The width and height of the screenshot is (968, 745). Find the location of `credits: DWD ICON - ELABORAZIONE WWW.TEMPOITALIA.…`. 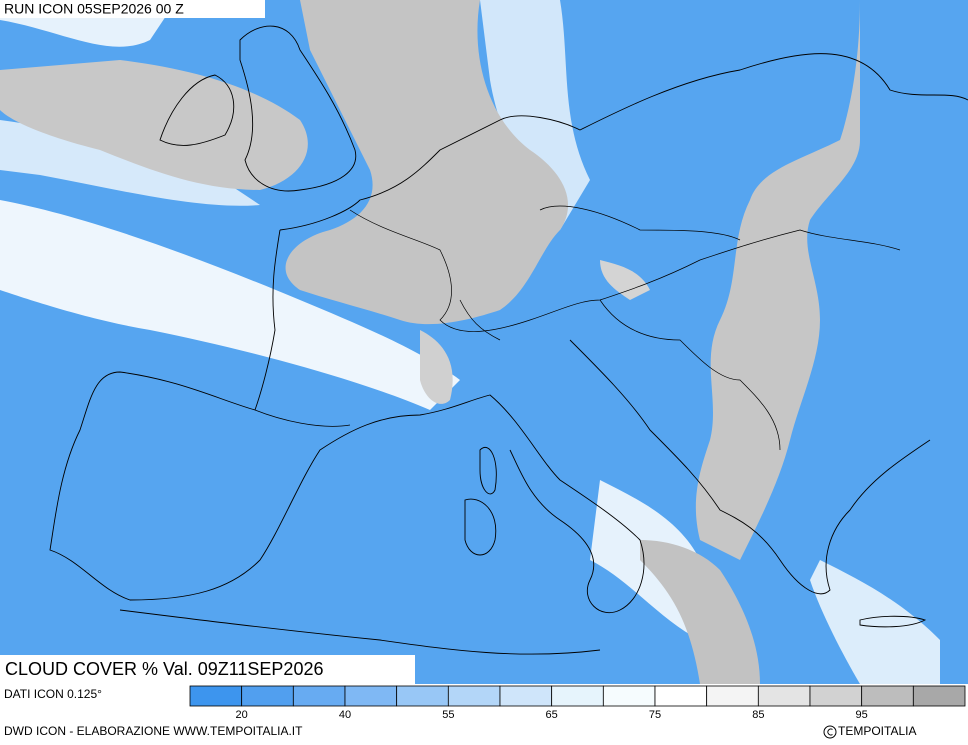

credits: DWD ICON - ELABORAZIONE WWW.TEMPOITALIA.… is located at coordinates (153, 731).